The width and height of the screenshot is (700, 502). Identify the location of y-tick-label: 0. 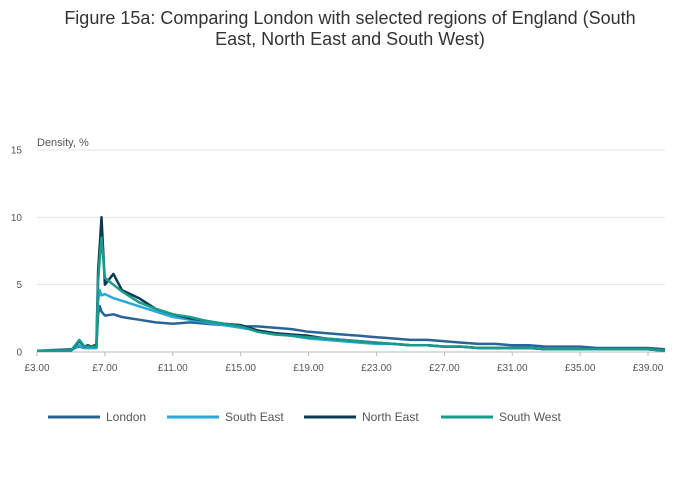
(19, 353).